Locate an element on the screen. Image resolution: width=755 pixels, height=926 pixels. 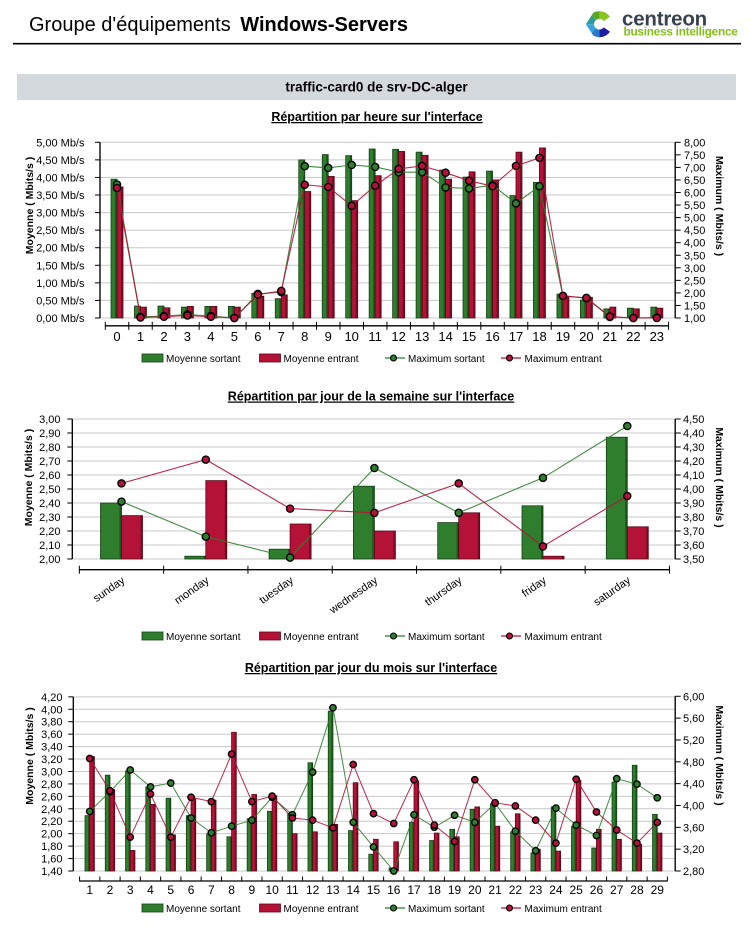
svg-text: 27 is located at coordinates (617, 890).